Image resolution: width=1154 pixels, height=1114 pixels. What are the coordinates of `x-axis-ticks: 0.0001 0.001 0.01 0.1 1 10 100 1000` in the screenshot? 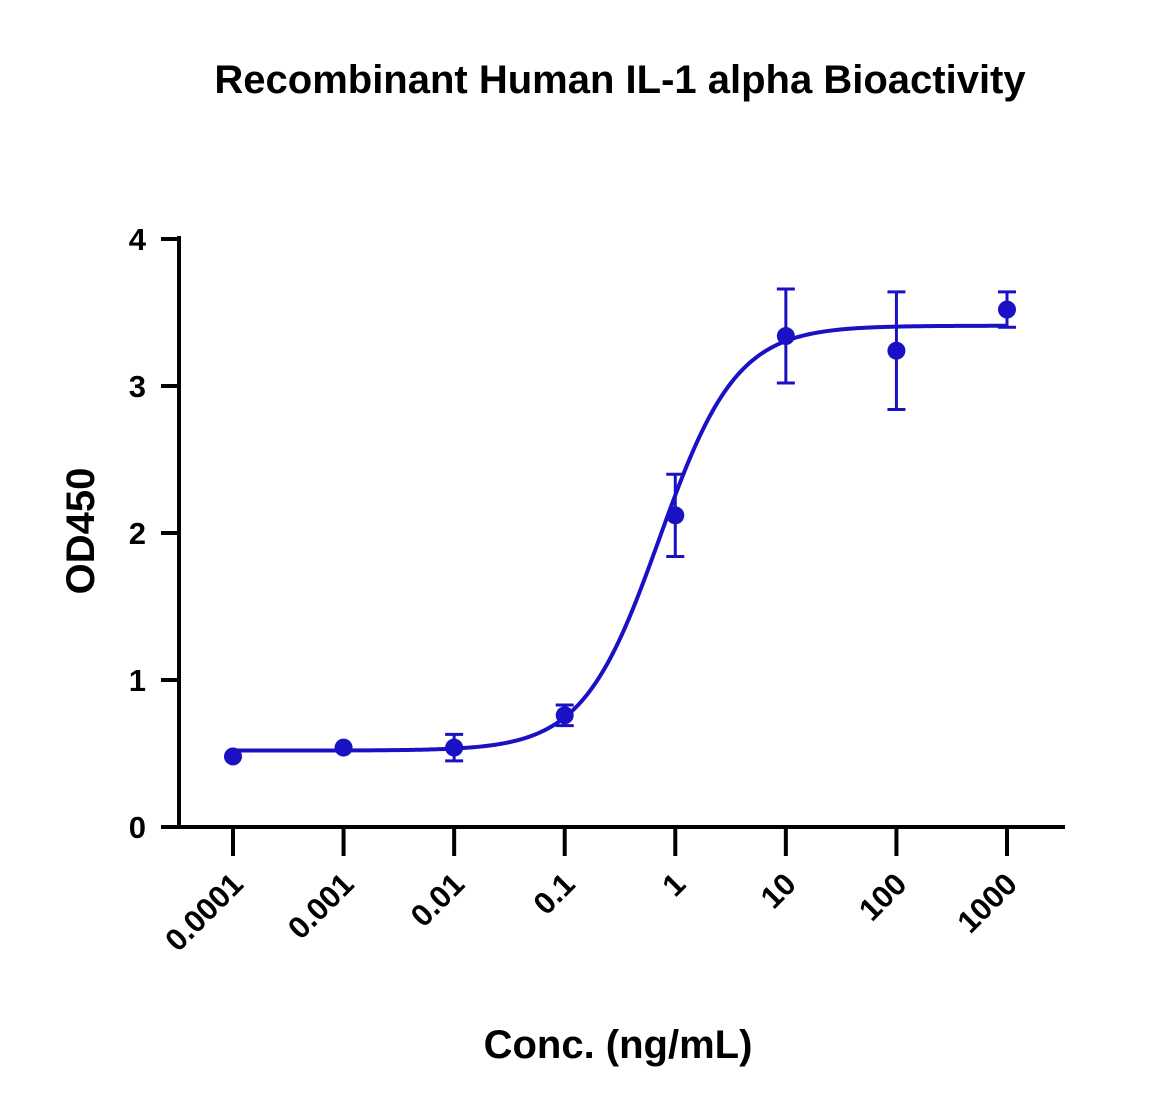 It's located at (591, 892).